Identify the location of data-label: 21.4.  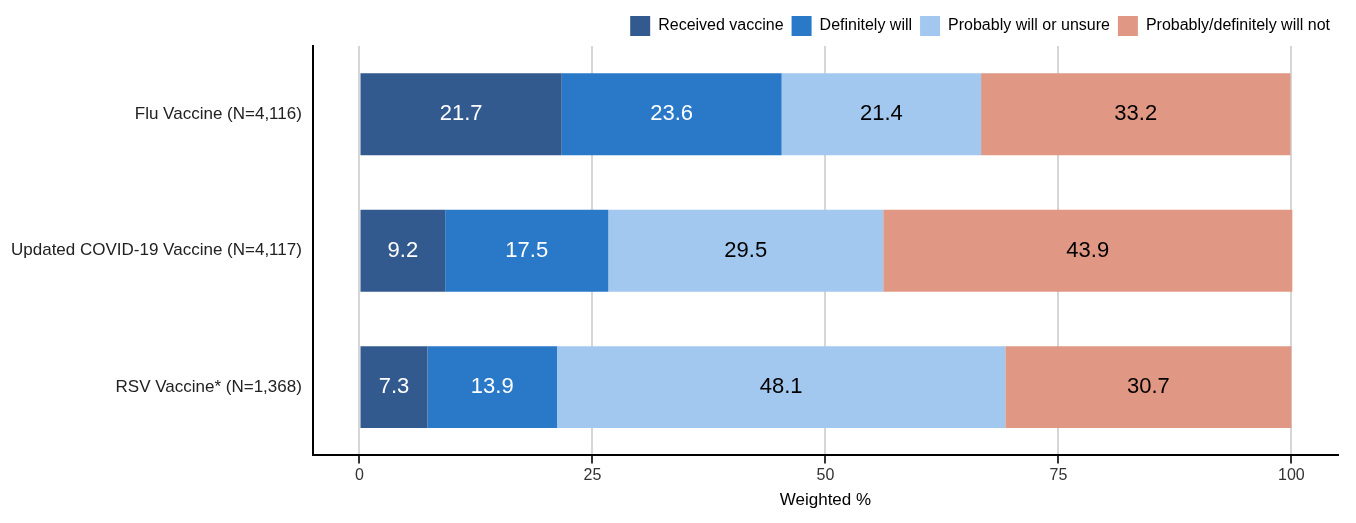
(881, 113).